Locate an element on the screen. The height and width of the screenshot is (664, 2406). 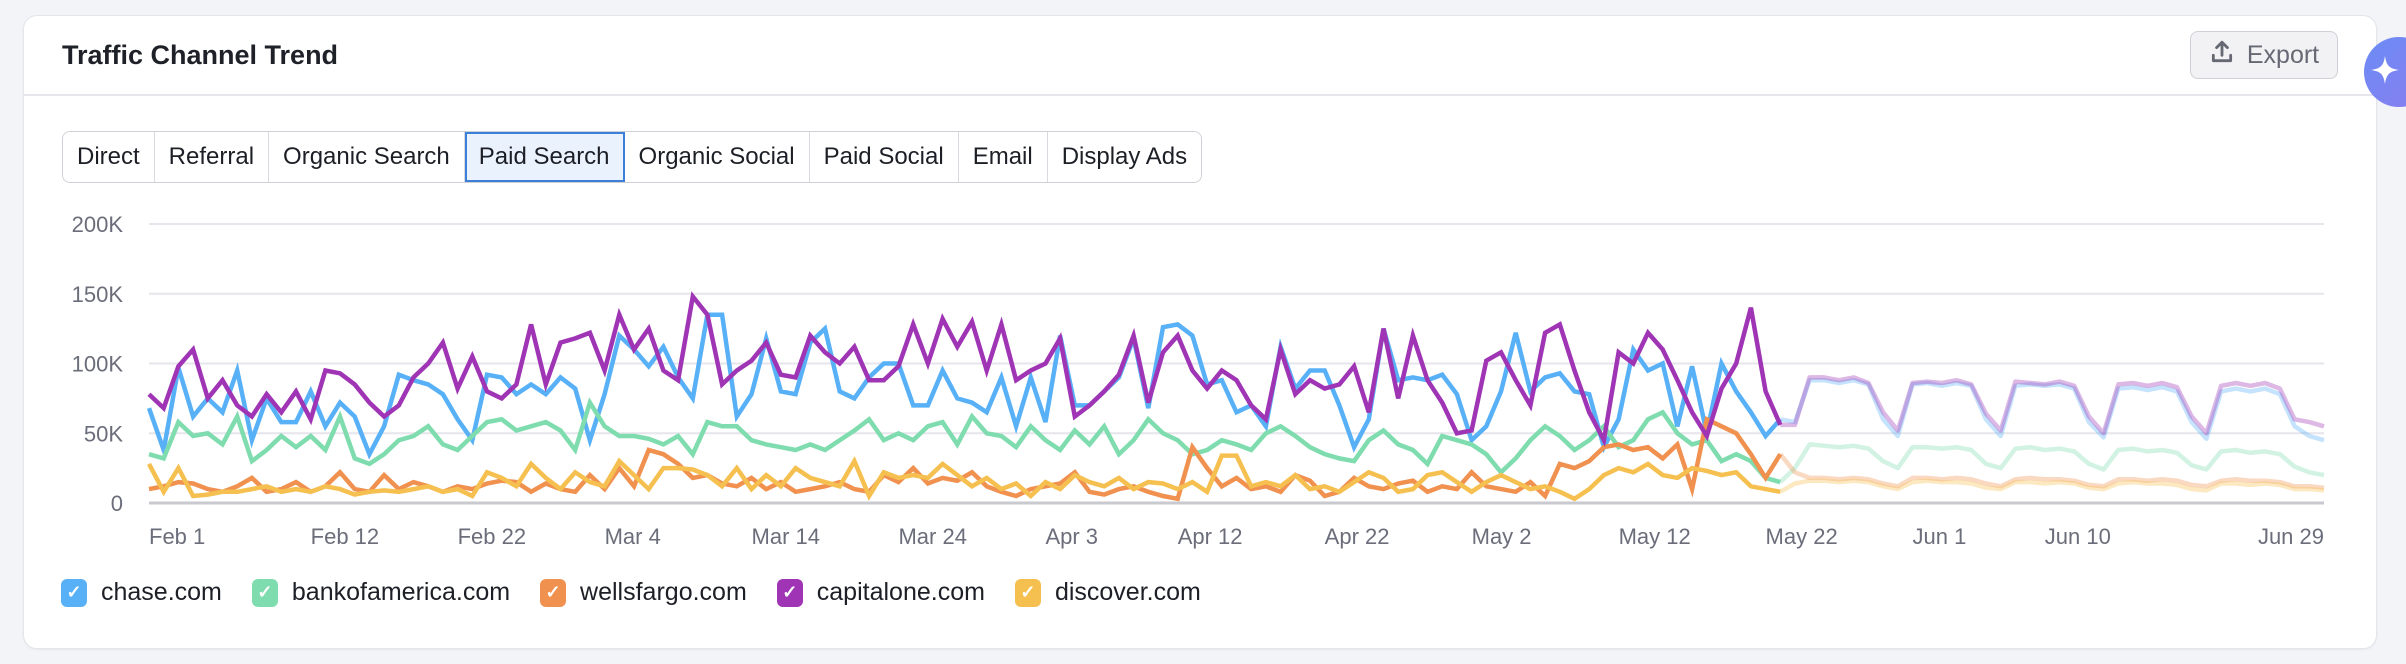
tab-display-ads: Display Ads is located at coordinates (1124, 157).